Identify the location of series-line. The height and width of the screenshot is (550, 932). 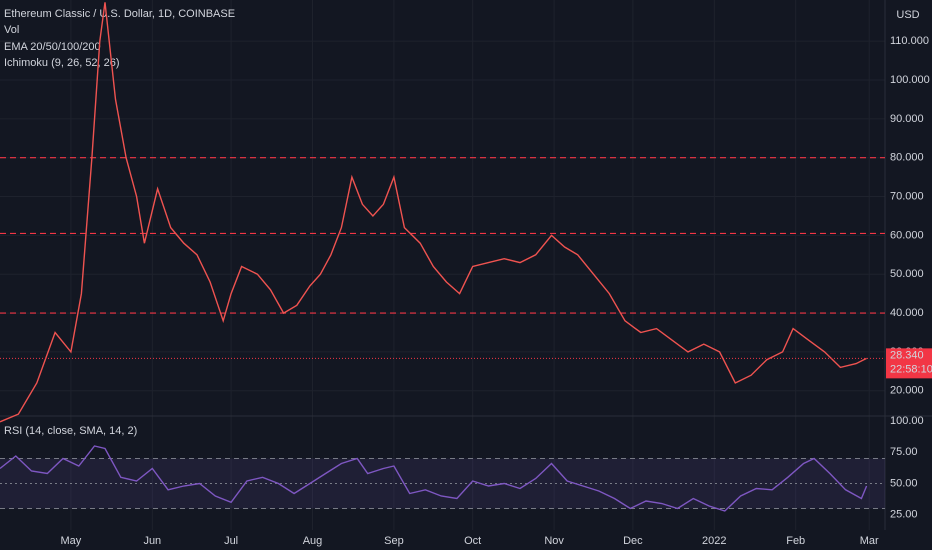
(434, 478).